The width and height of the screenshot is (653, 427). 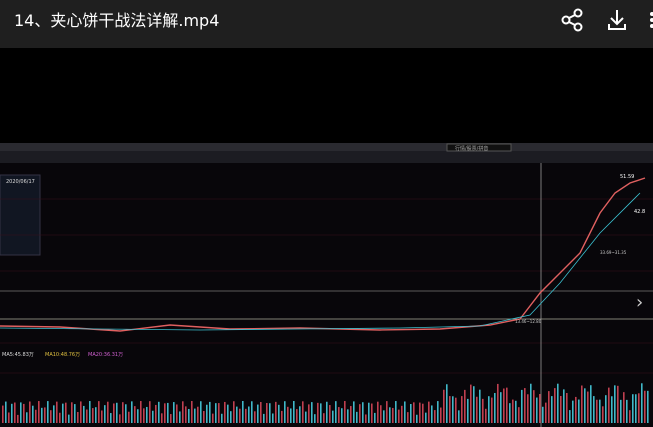 I want to click on search-box, so click(x=479, y=147).